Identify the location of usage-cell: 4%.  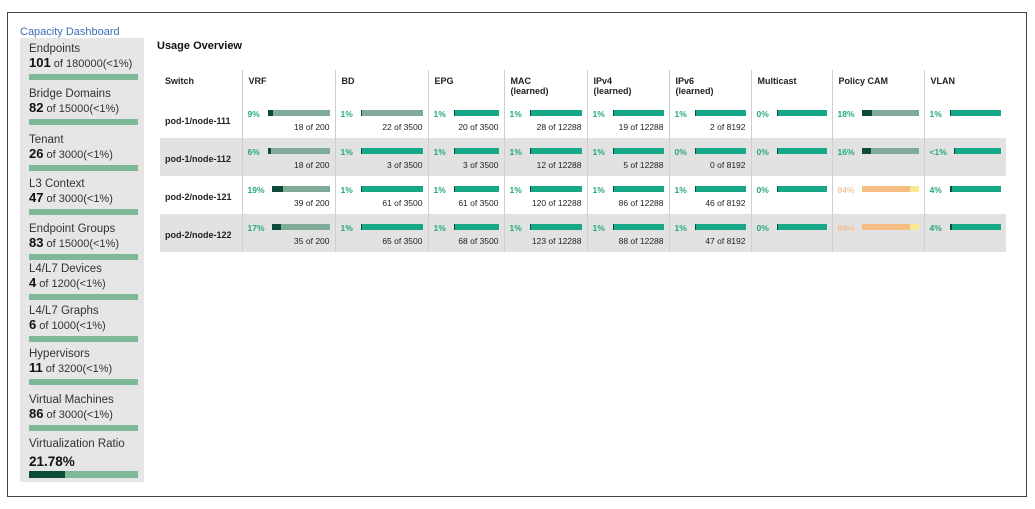
(964, 233).